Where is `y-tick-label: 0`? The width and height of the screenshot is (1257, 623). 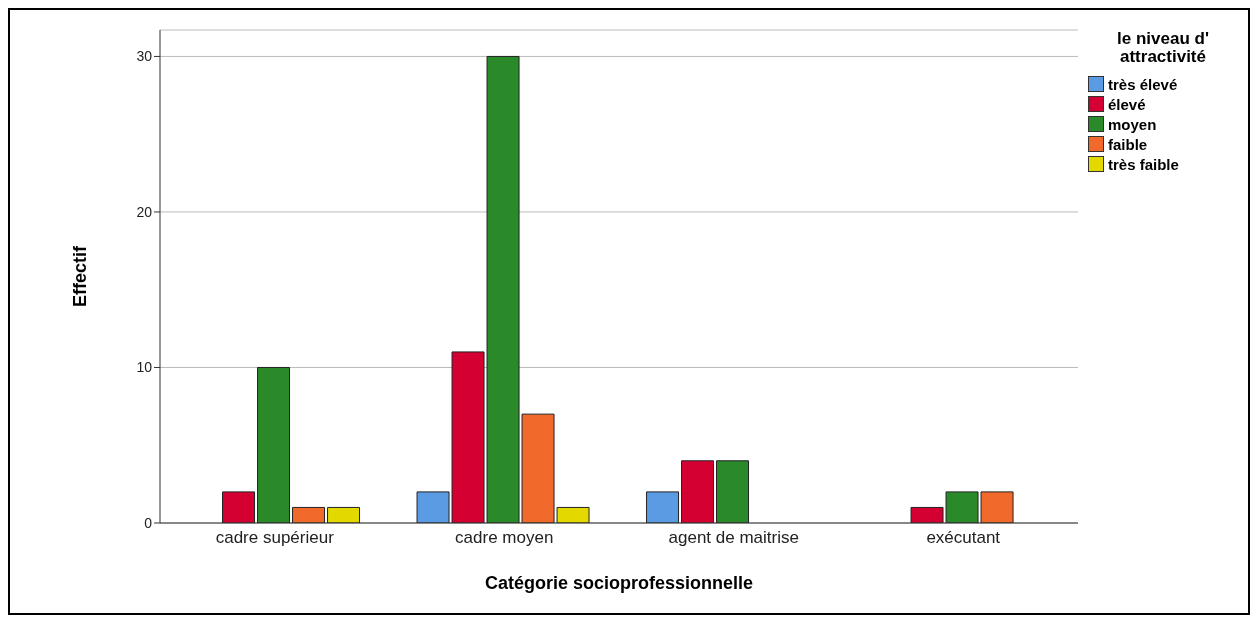
y-tick-label: 0 is located at coordinates (148, 522).